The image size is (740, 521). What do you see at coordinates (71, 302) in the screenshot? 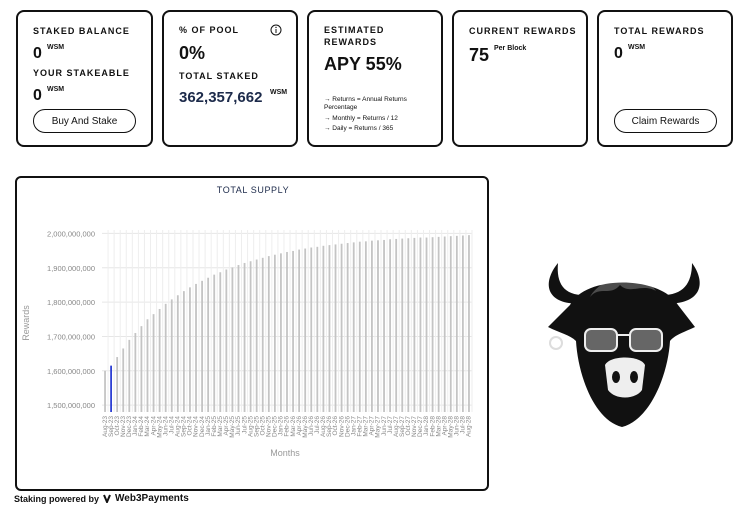
I see `y-tick-label: 1,800,000,000` at bounding box center [71, 302].